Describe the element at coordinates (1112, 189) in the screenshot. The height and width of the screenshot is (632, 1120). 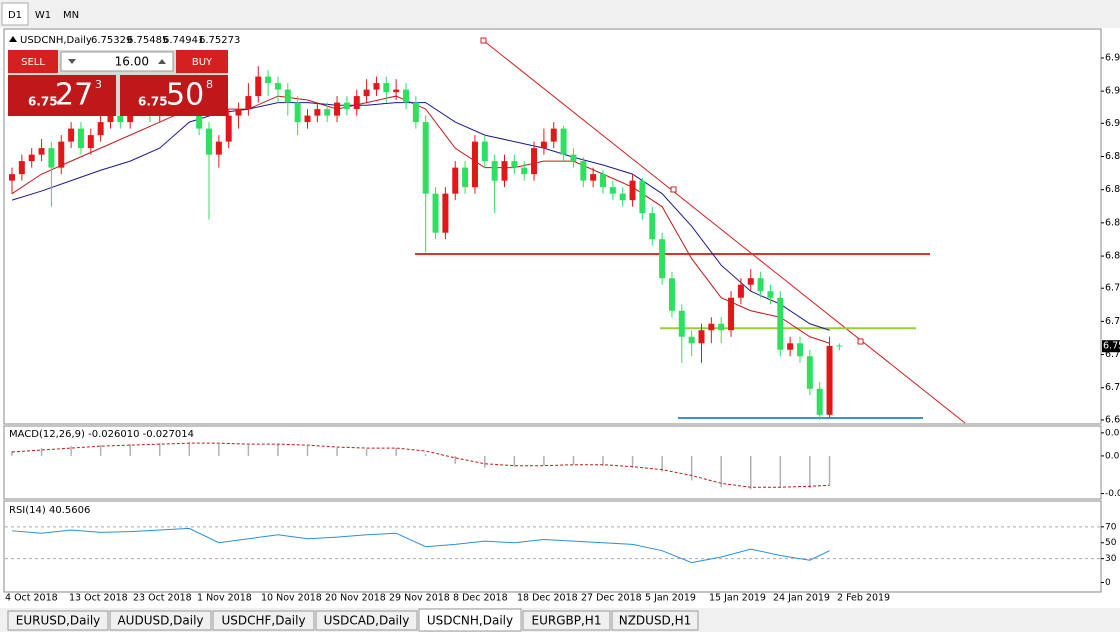
I see `y-tick-label: 6.87305` at that location.